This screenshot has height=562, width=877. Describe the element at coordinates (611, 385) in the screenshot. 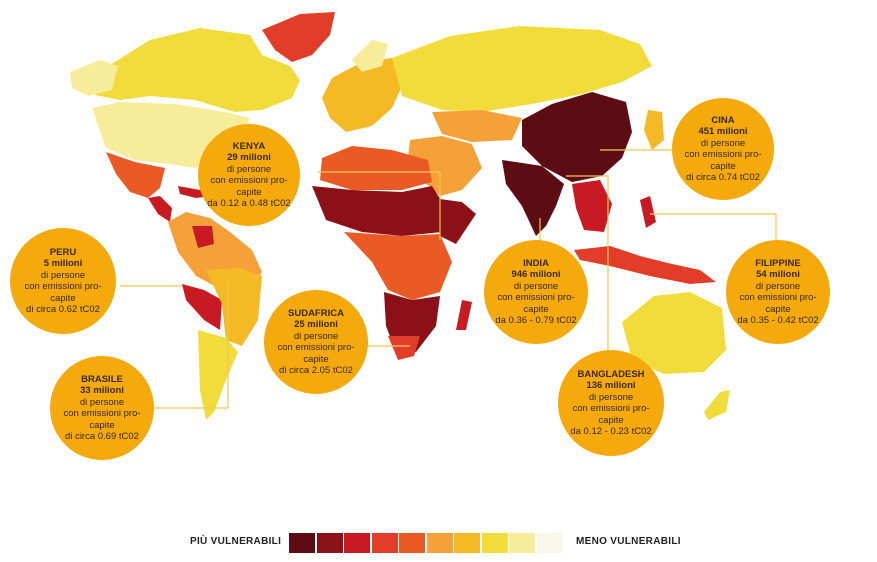

I see `callout-count: 136 milioni` at that location.